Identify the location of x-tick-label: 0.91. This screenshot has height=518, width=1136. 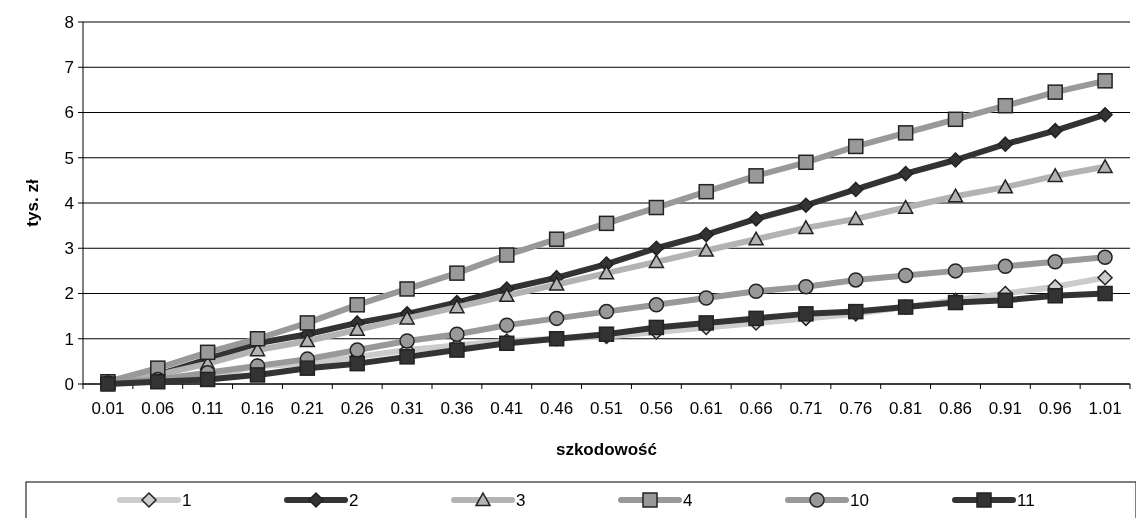
(1005, 408).